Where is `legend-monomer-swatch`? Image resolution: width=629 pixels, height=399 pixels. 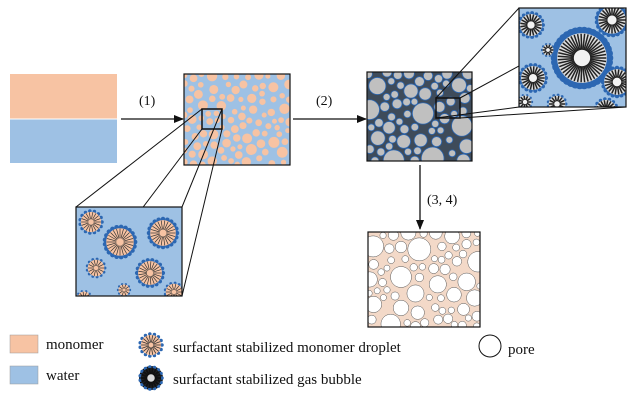 legend-monomer-swatch is located at coordinates (24, 344).